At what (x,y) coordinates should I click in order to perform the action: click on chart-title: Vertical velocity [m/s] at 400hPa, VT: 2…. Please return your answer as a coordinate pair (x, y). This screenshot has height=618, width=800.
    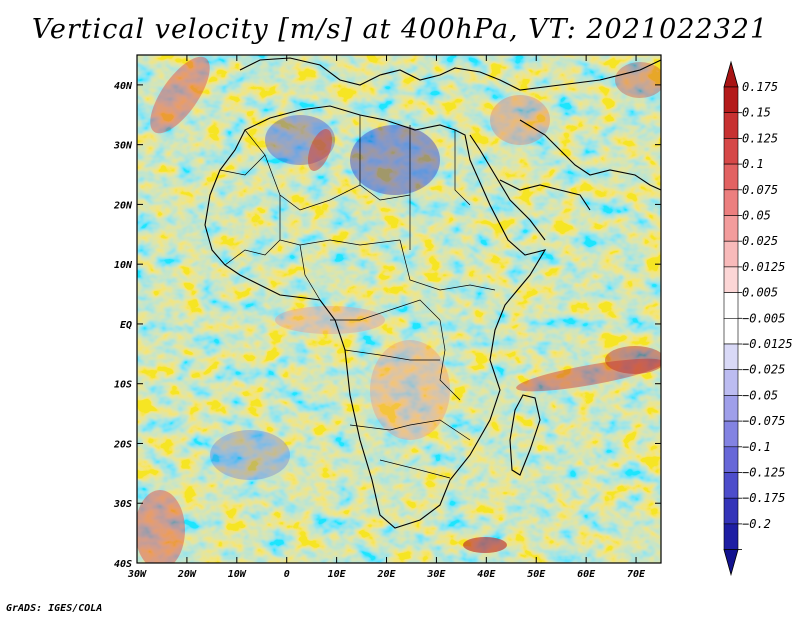
    Looking at the image, I should click on (400, 29).